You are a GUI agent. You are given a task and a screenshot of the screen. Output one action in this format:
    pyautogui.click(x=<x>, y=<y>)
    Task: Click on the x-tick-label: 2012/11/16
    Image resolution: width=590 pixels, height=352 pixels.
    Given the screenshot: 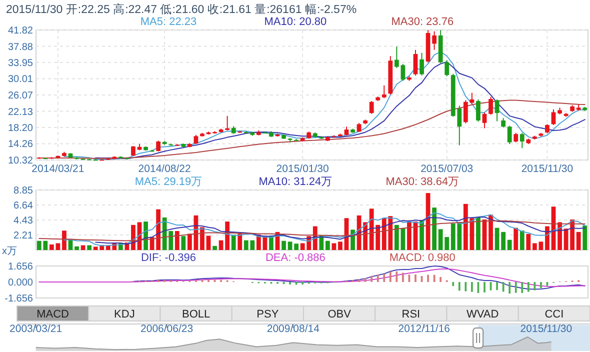 What is the action you would take?
    pyautogui.click(x=424, y=329)
    